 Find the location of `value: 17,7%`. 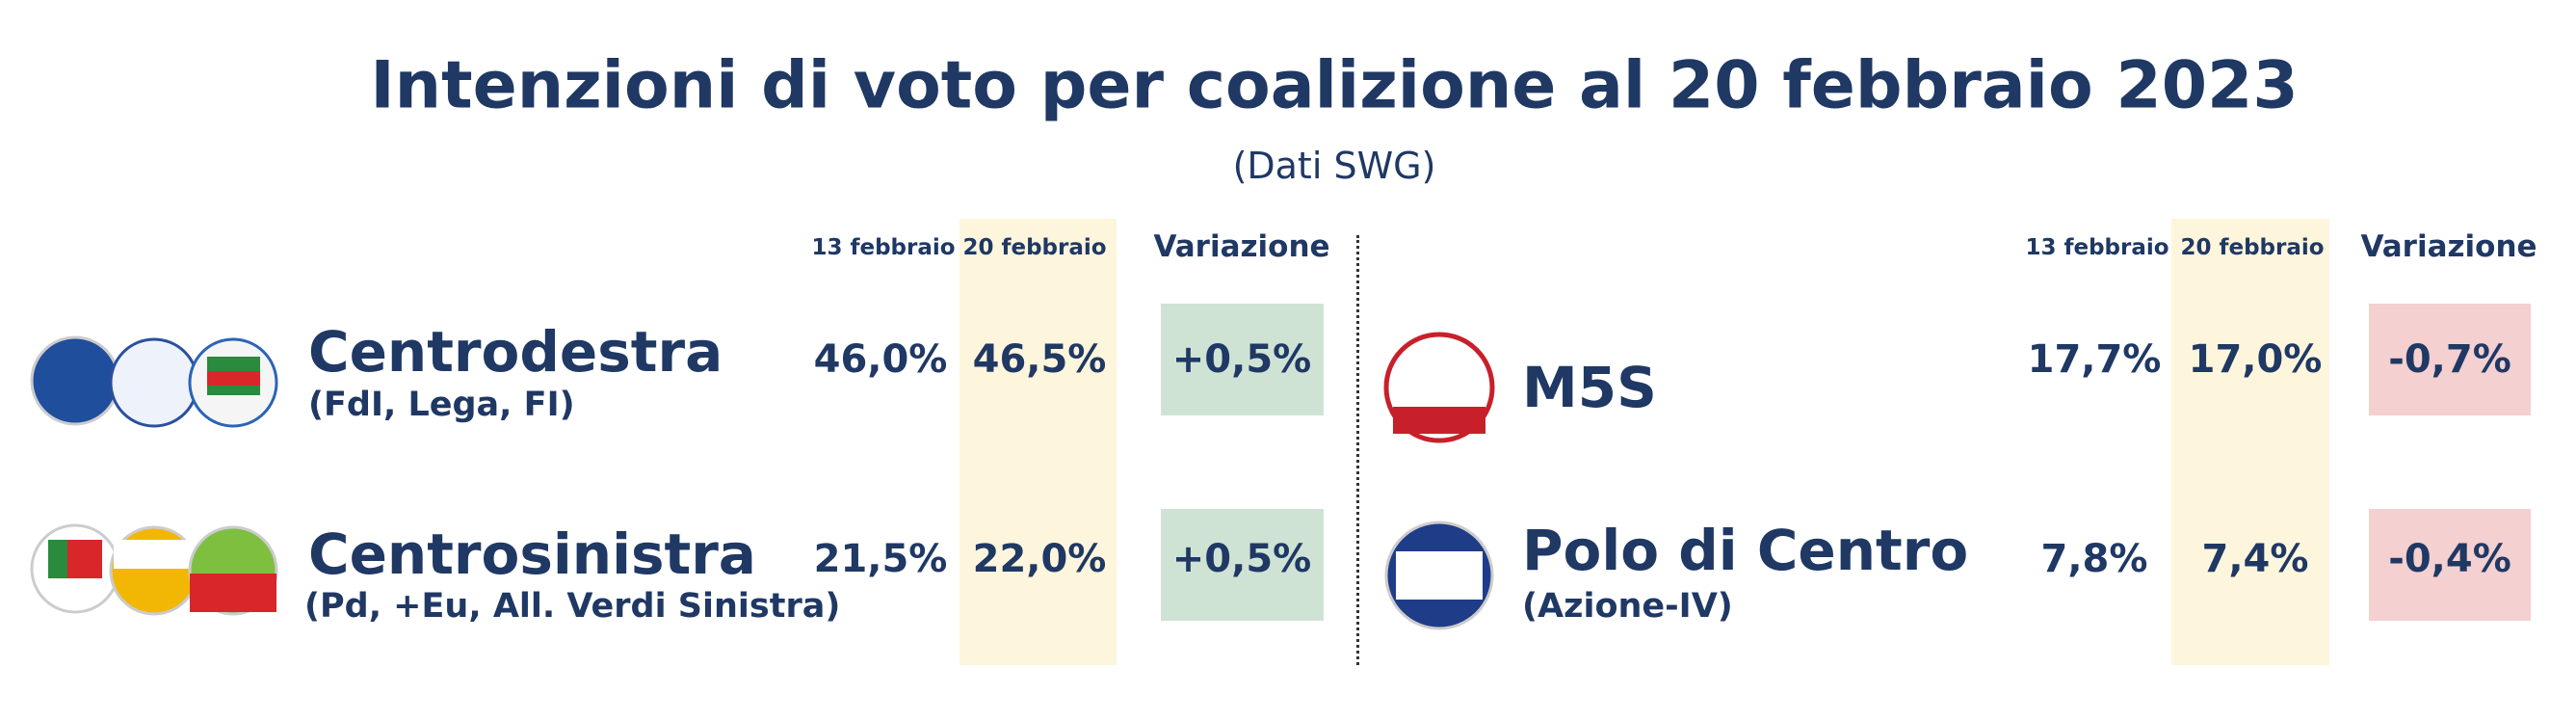

value: 17,7% is located at coordinates (2094, 359).